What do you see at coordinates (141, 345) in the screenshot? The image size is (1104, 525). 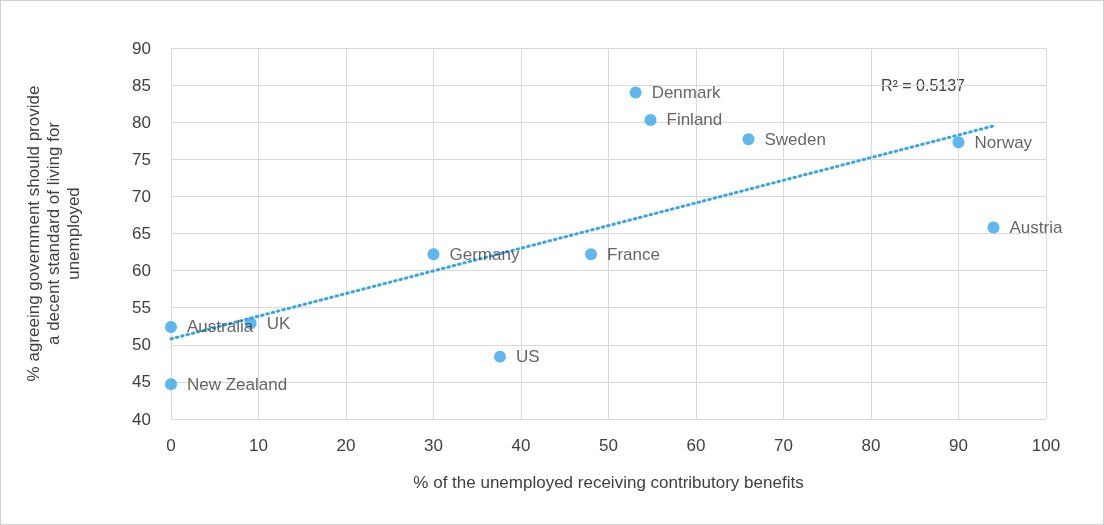 I see `y-tick-label: 50` at bounding box center [141, 345].